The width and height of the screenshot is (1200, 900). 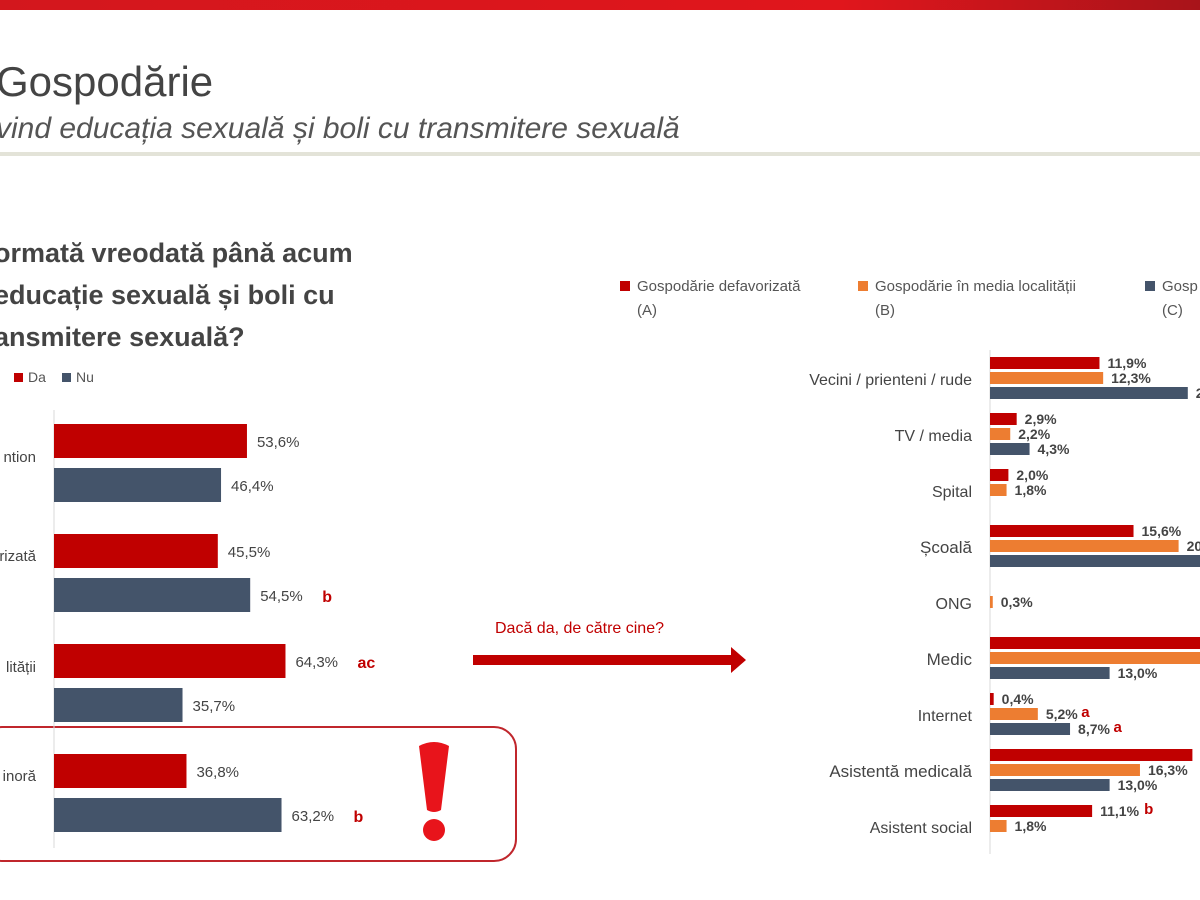 I want to click on legend-label: Nu, so click(x=85, y=377).